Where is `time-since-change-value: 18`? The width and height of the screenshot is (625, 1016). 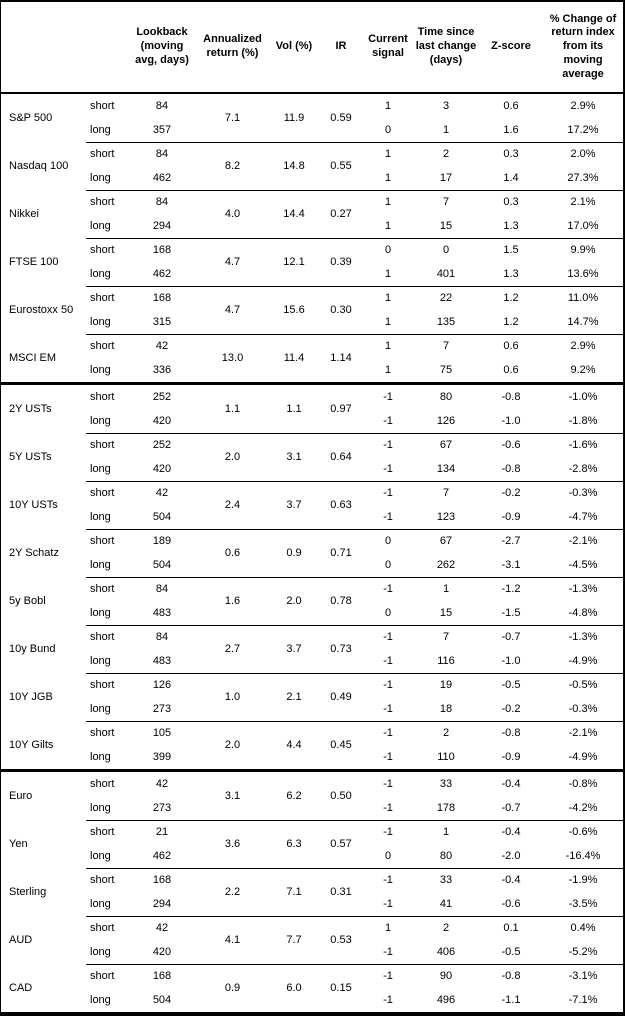
time-since-change-value: 18 is located at coordinates (446, 709).